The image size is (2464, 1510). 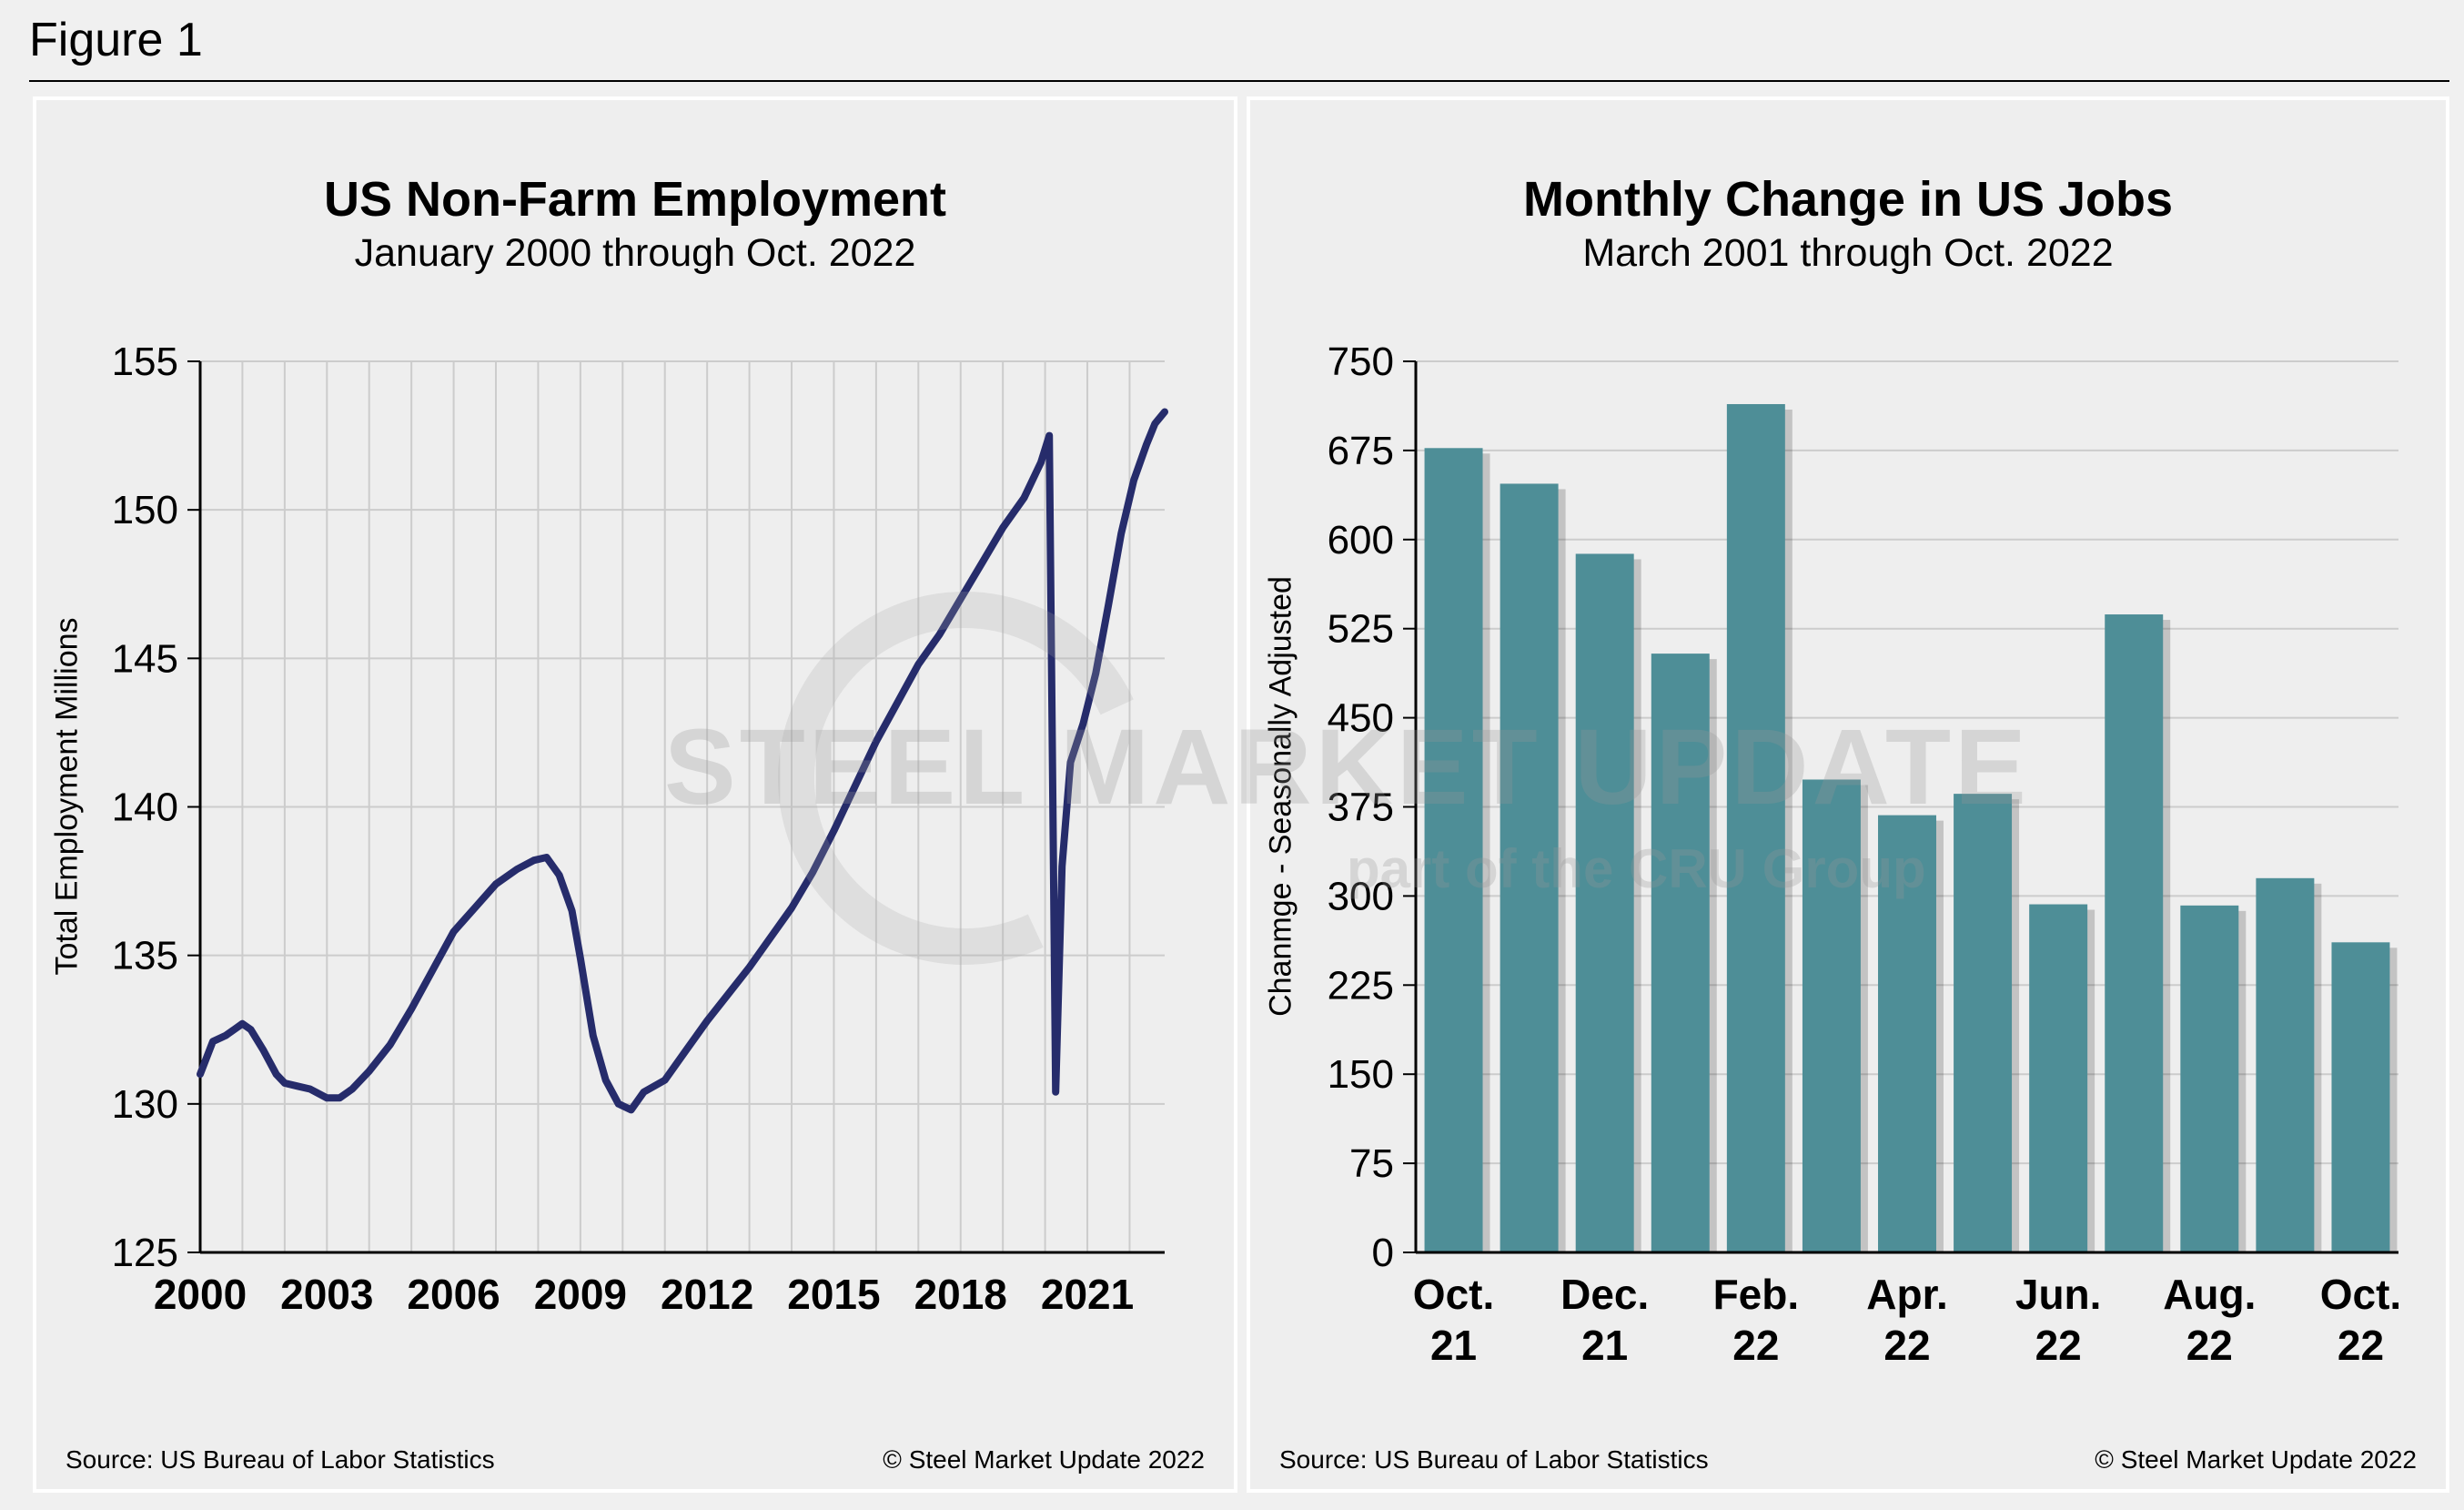 I want to click on line-chart-xtick-label: 2003, so click(x=326, y=1294).